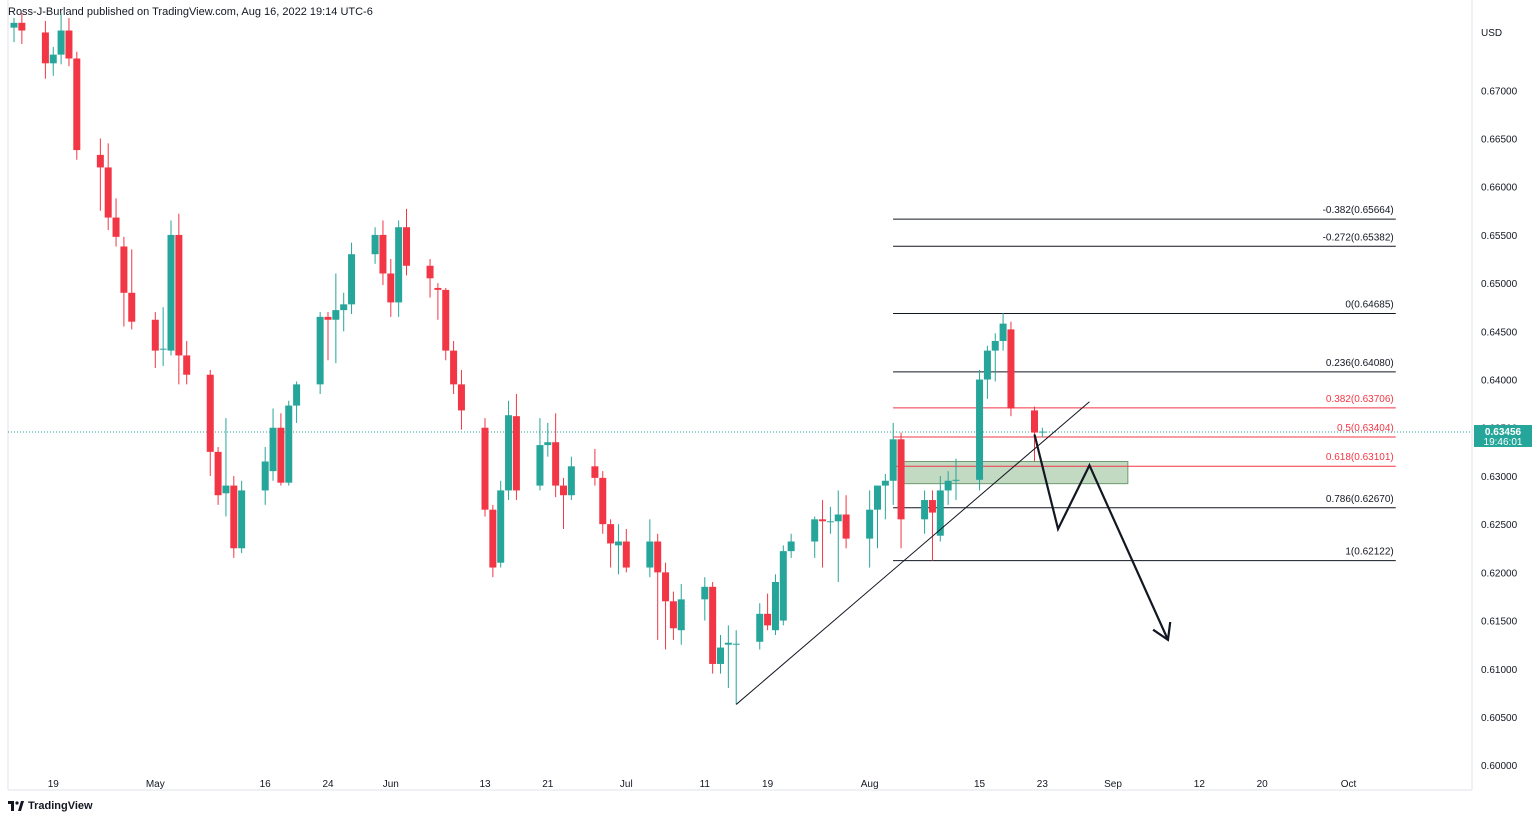 The image size is (1536, 822). Describe the element at coordinates (870, 784) in the screenshot. I see `time-tick-label: Aug` at that location.